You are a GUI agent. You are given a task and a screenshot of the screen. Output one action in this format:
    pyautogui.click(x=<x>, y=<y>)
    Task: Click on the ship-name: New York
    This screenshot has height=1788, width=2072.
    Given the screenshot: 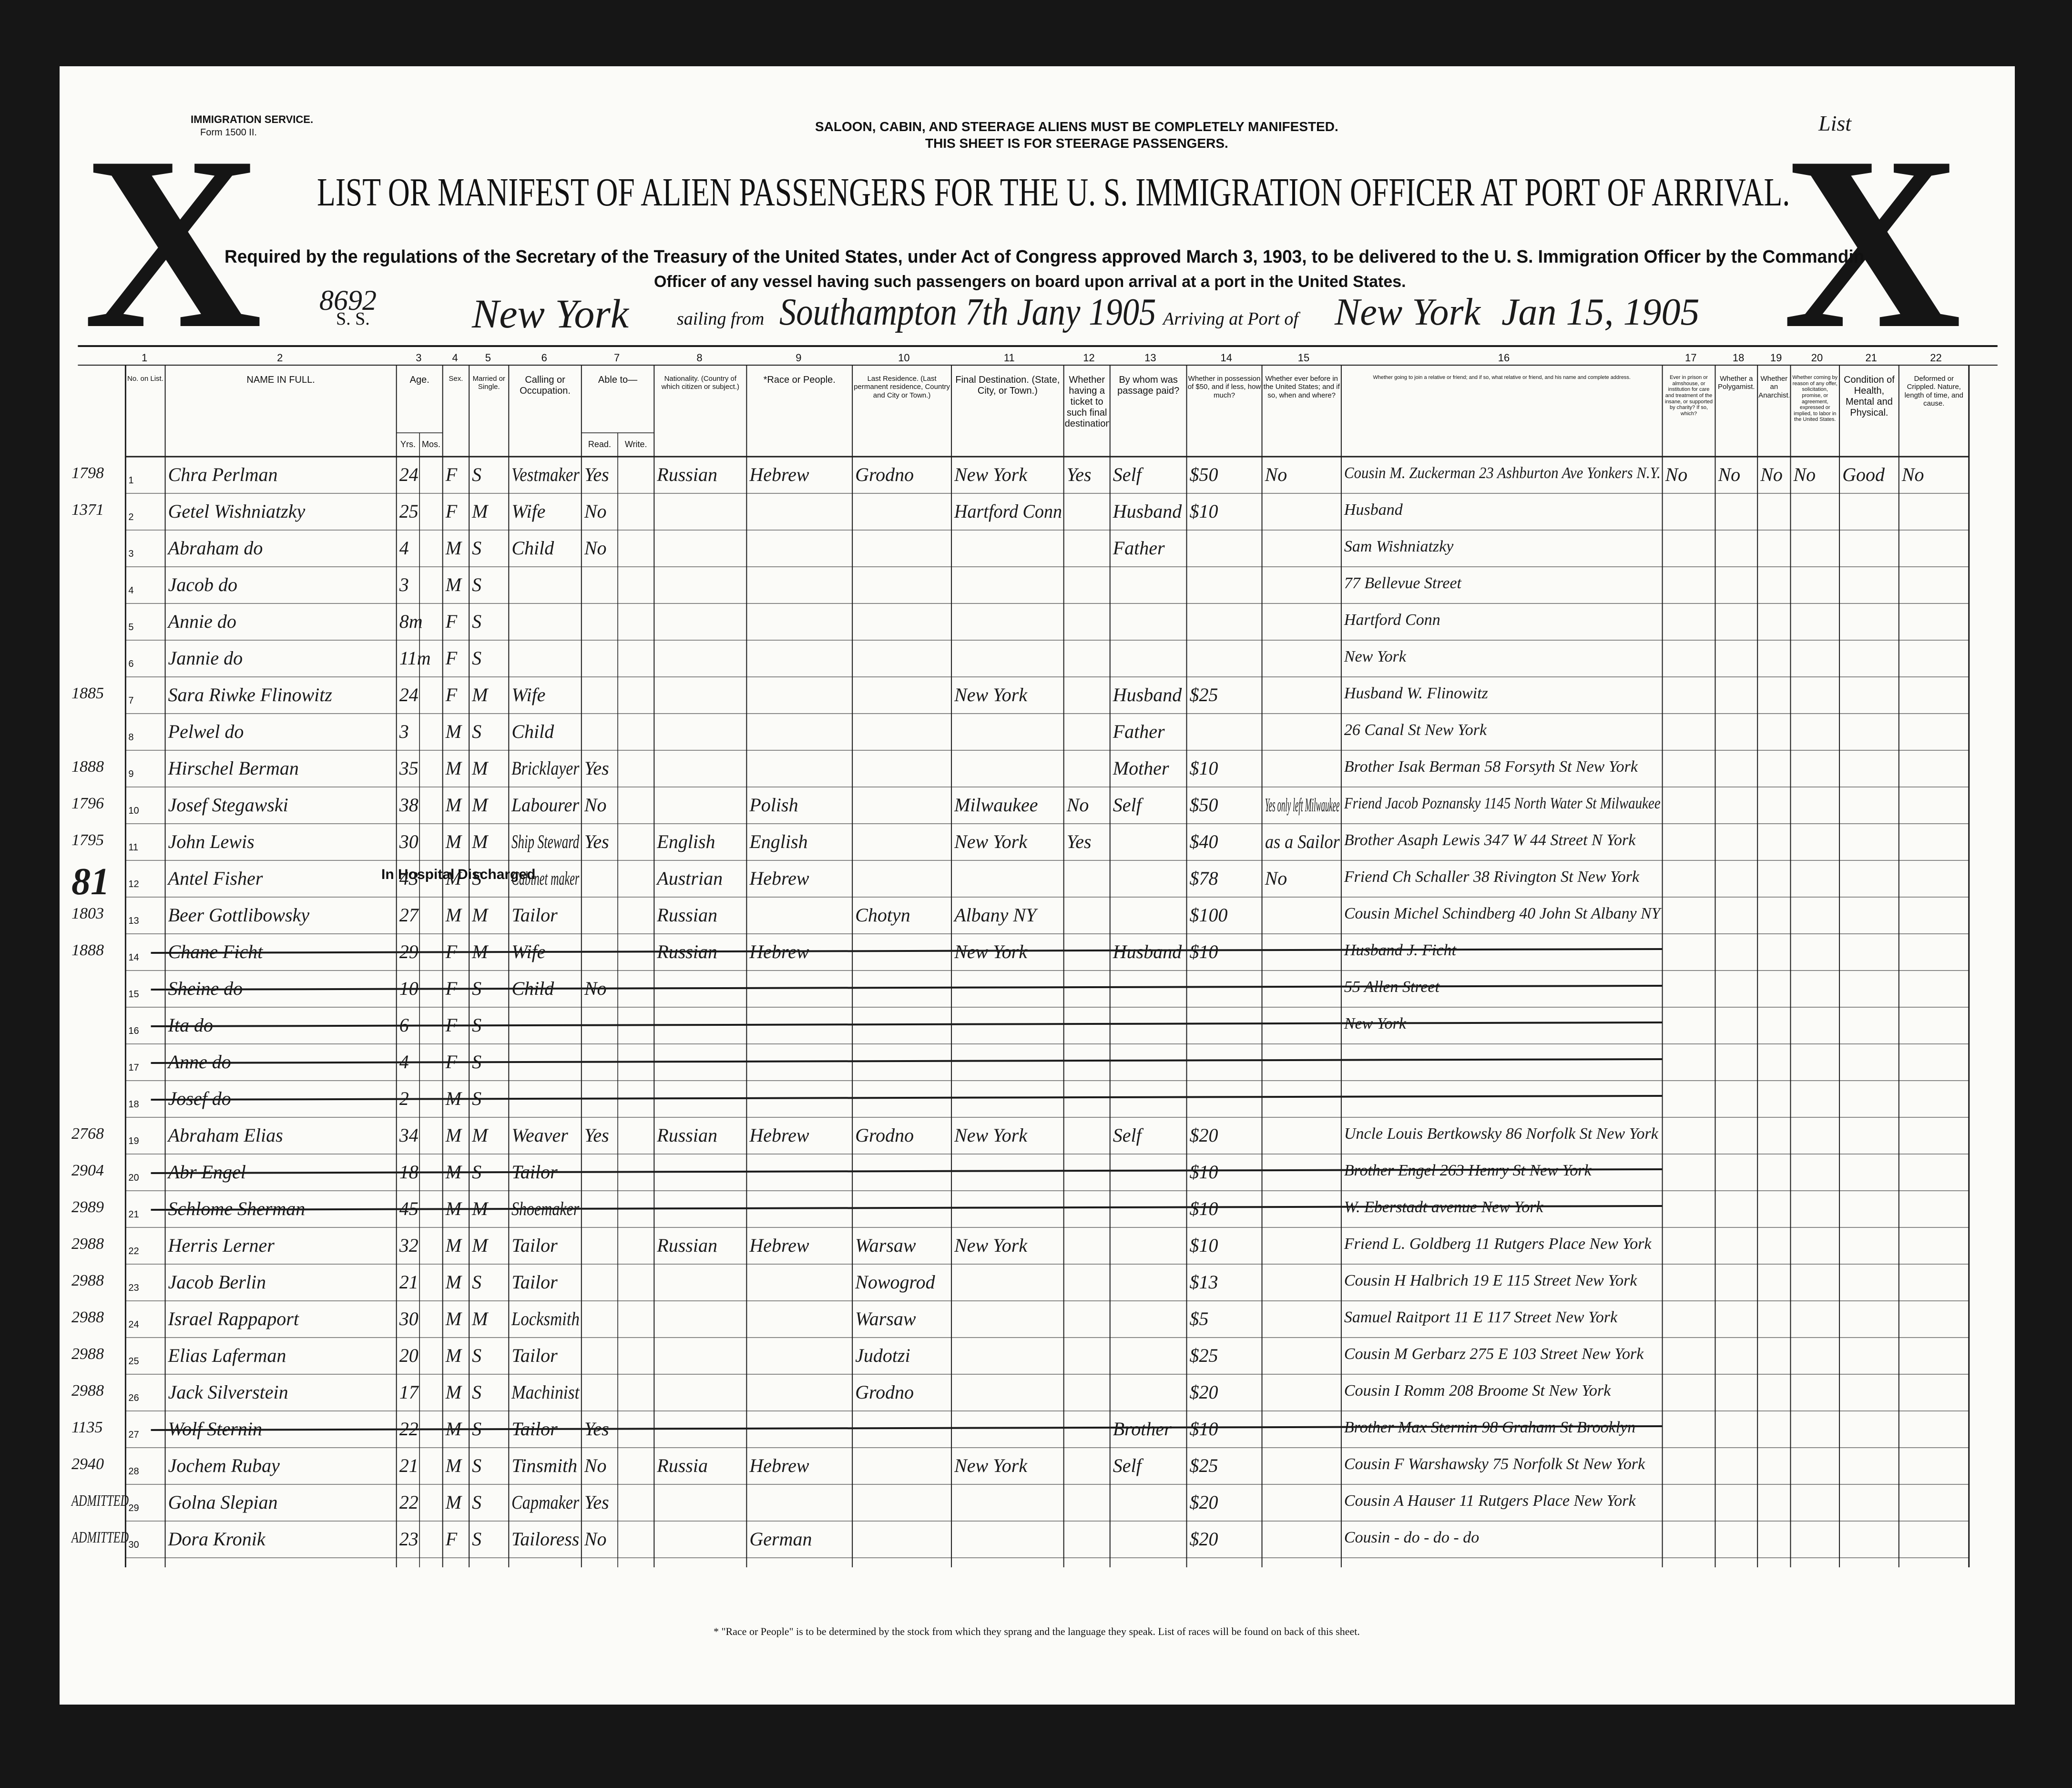 What is the action you would take?
    pyautogui.click(x=550, y=314)
    